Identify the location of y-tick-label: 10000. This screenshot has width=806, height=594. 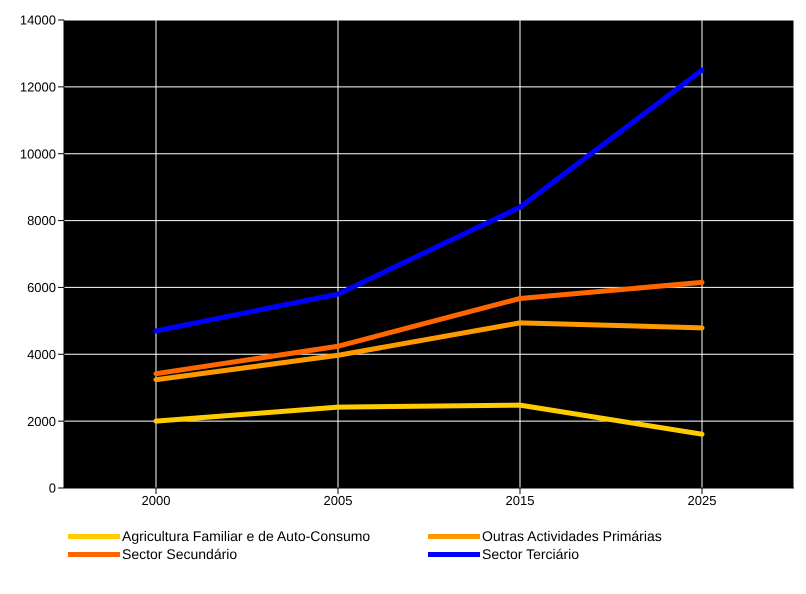
(38, 154).